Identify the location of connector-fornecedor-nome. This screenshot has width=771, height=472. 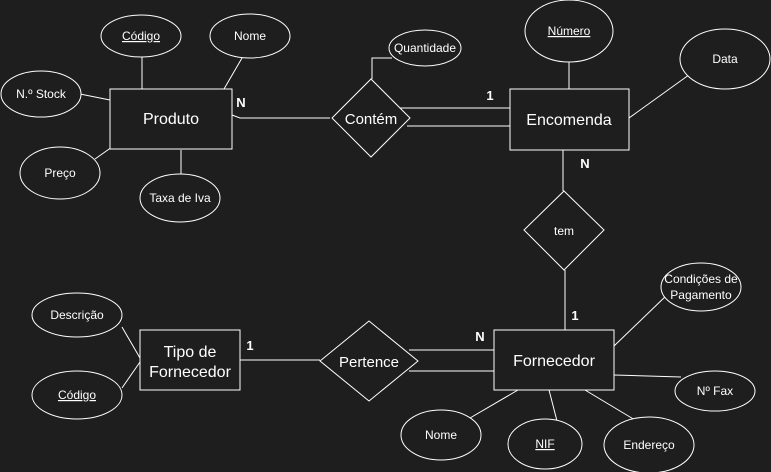
(494, 404).